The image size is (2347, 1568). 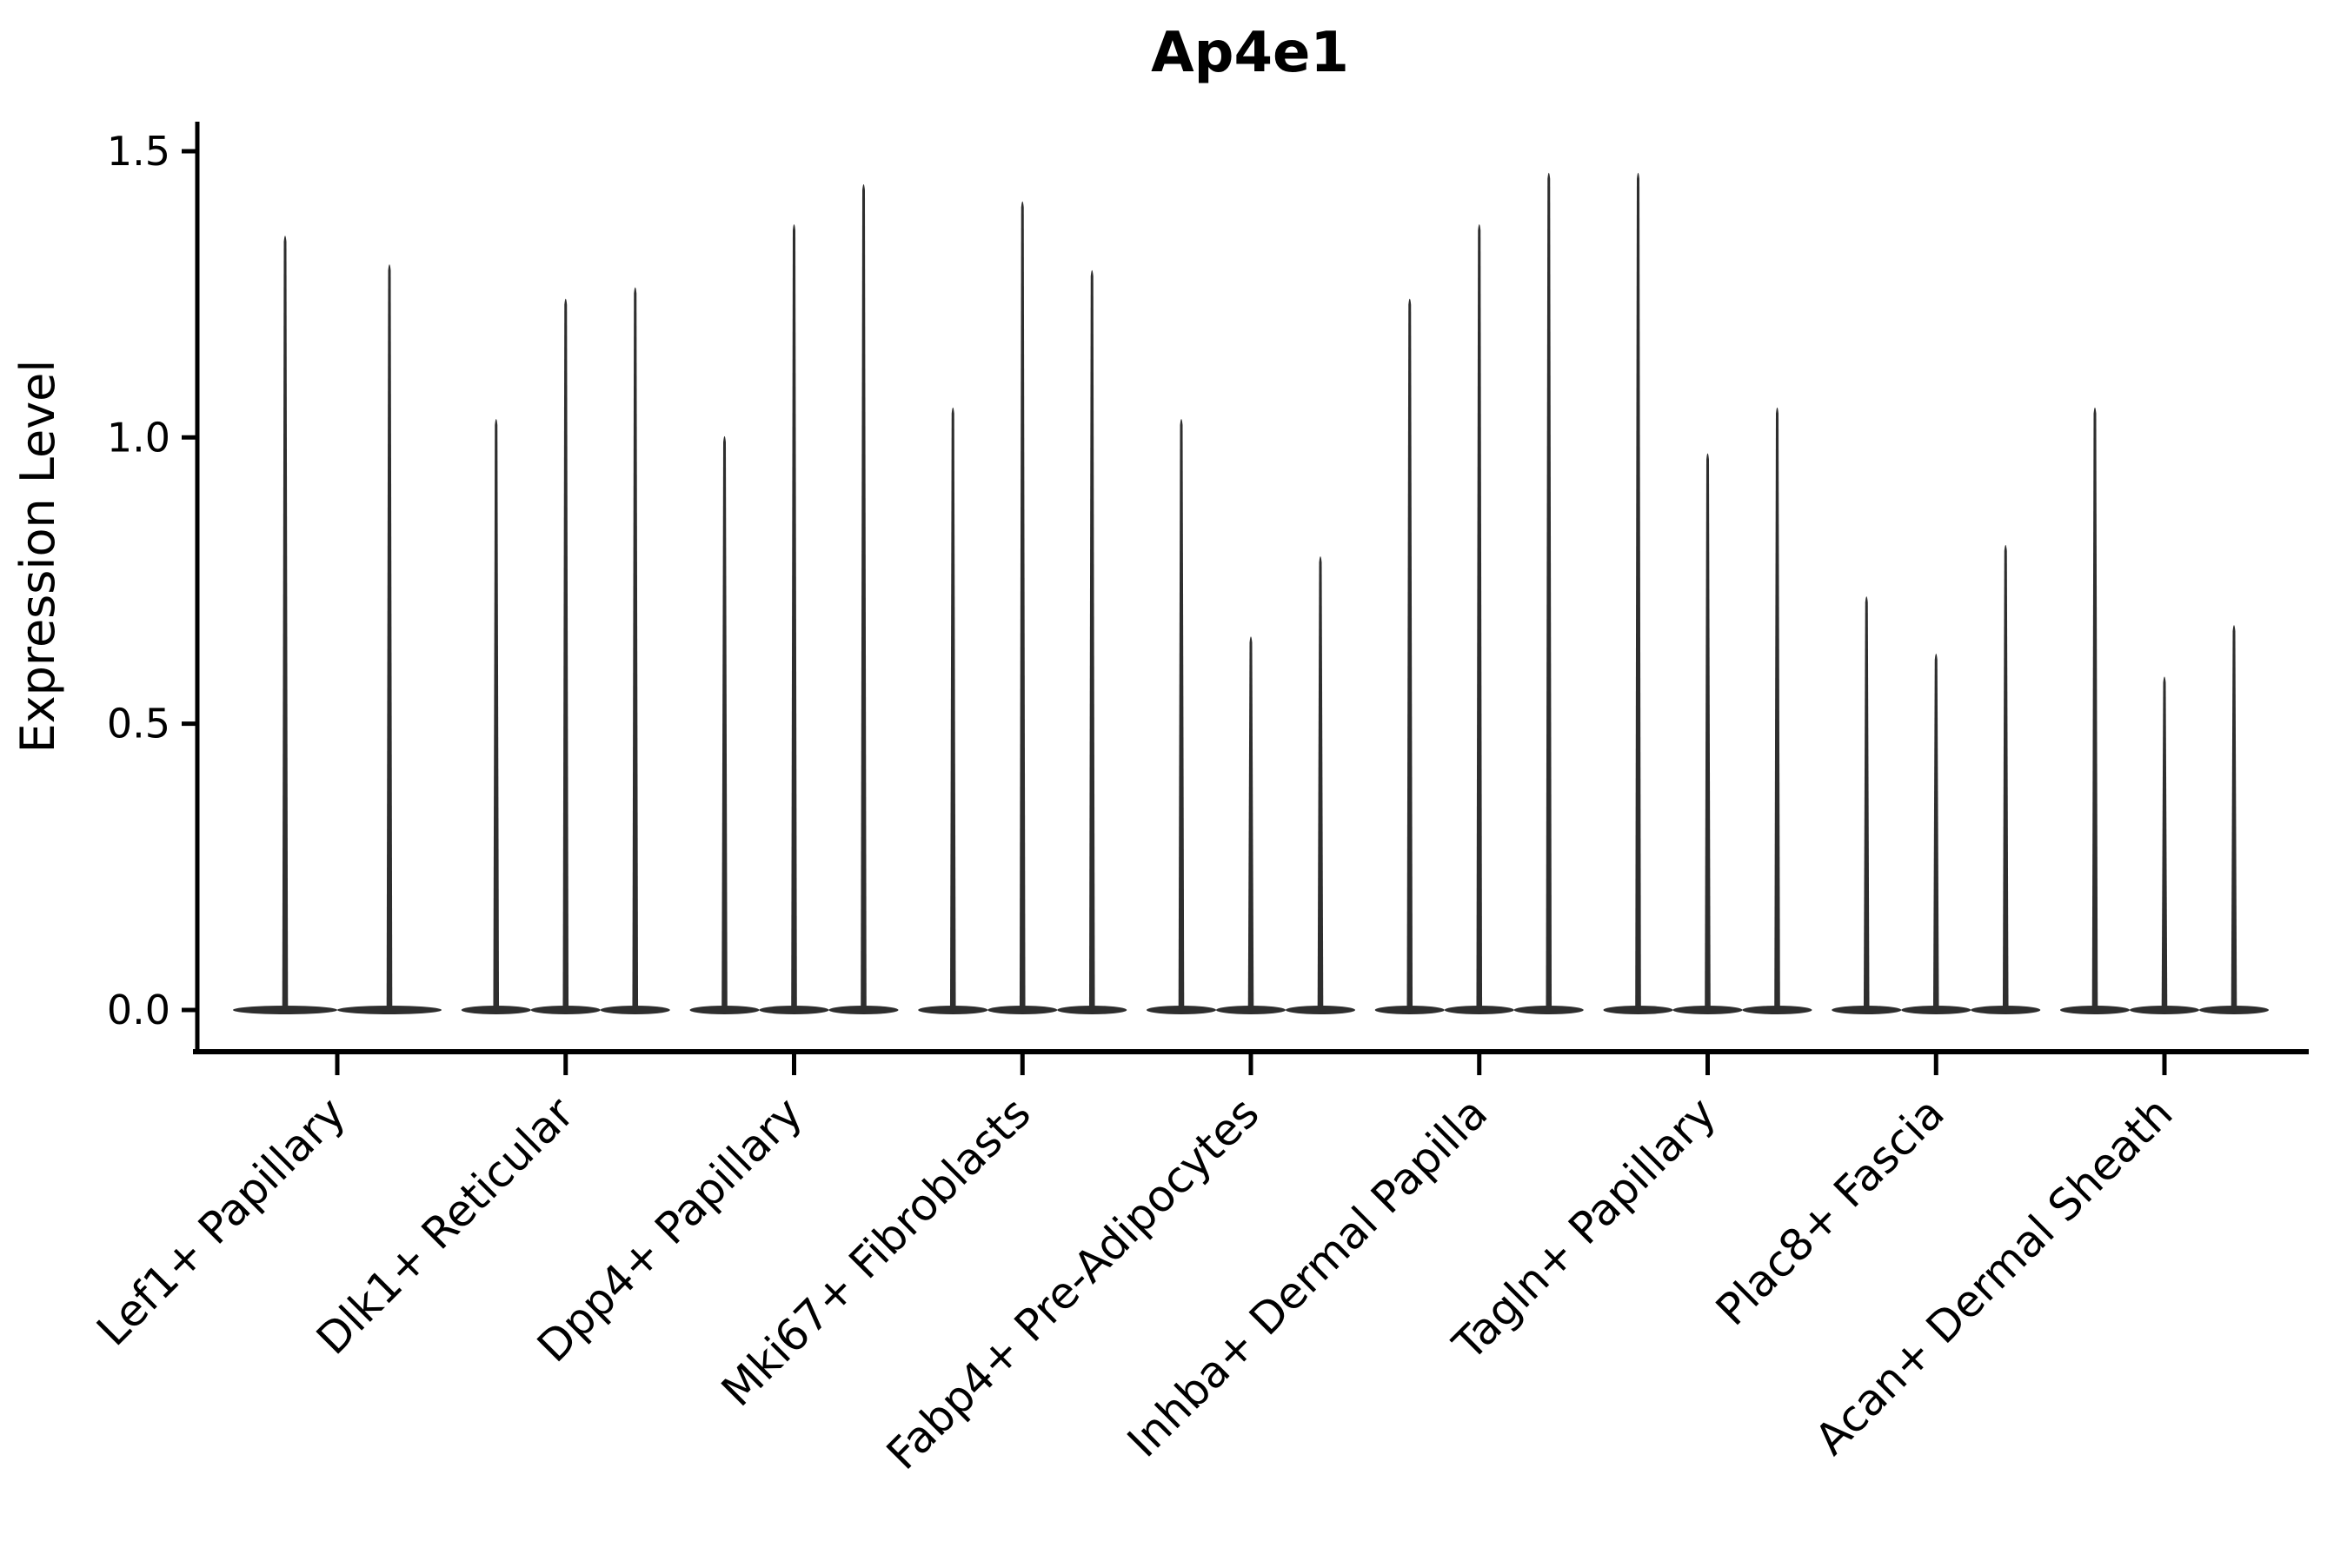 I want to click on y-axis-title: Expression Level, so click(x=37, y=557).